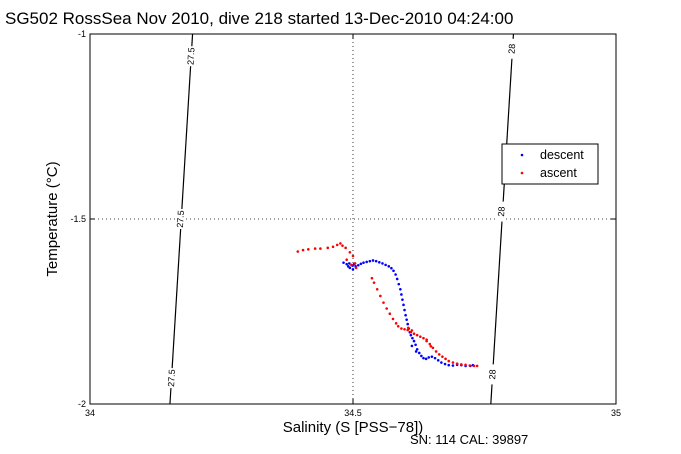 The height and width of the screenshot is (454, 681). What do you see at coordinates (52, 218) in the screenshot?
I see `y-axis-label: Temperature (°C)` at bounding box center [52, 218].